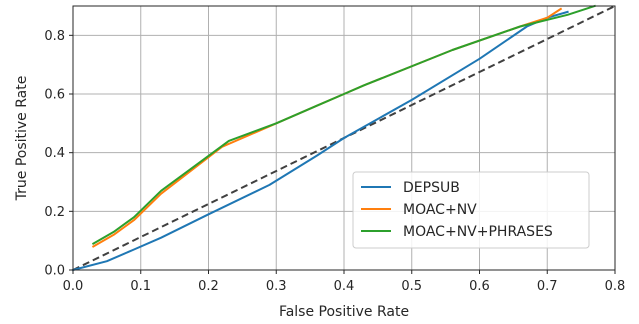 This screenshot has height=324, width=639. I want to click on x-tick-label: 0.6, so click(479, 286).